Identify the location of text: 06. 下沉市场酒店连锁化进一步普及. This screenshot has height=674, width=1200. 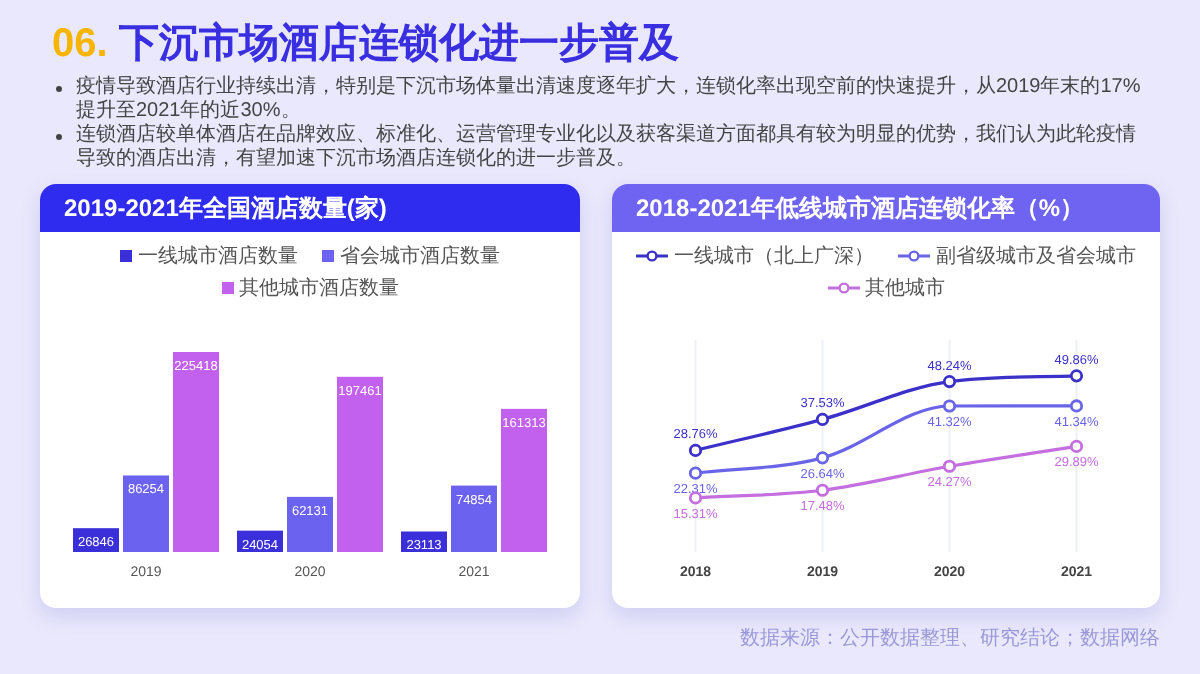
(365, 44).